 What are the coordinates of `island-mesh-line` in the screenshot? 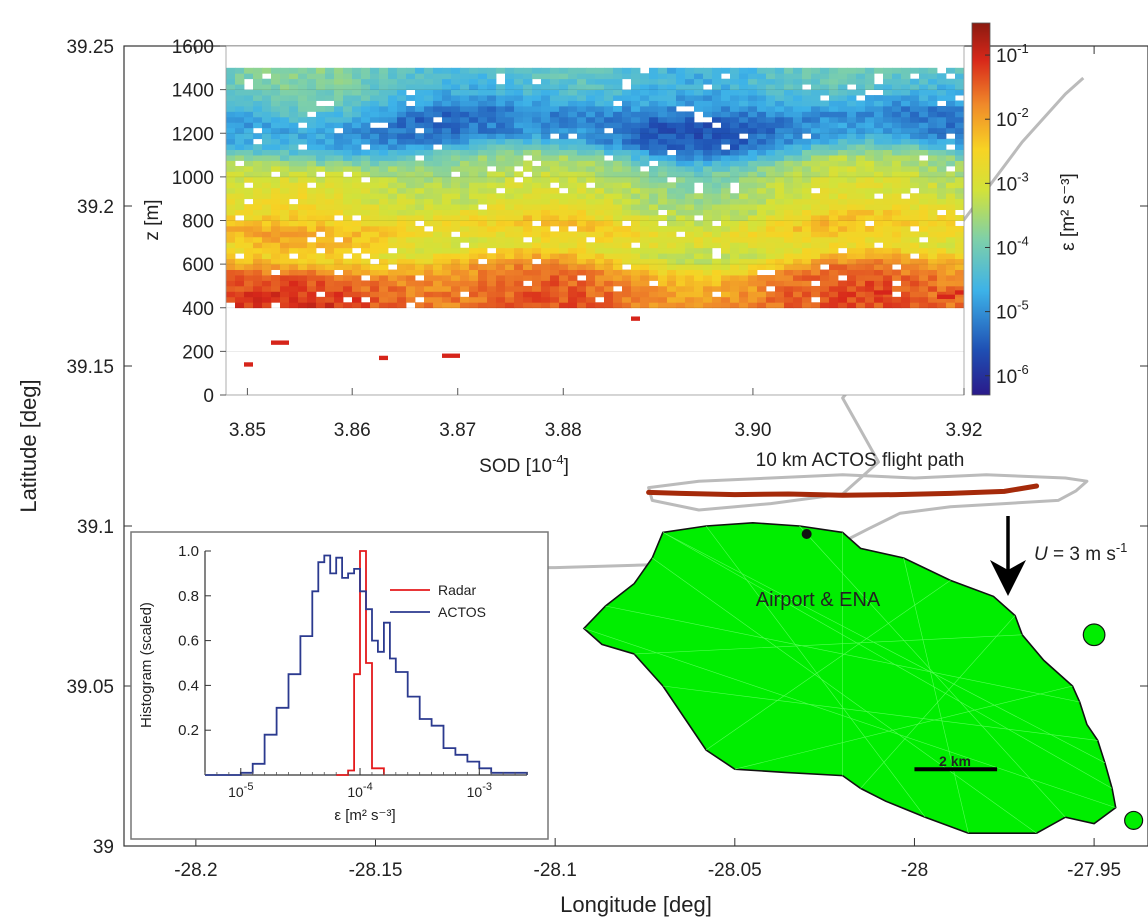 It's located at (844, 695).